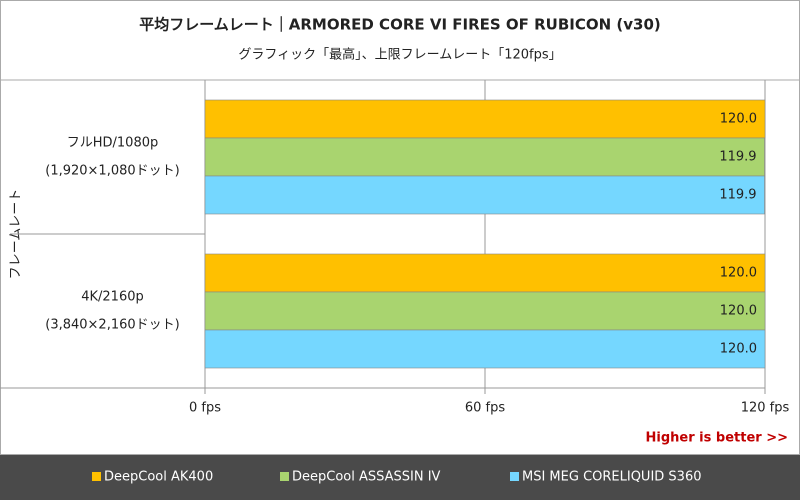  Describe the element at coordinates (612, 477) in the screenshot. I see `legend-label: MSI MEG CORELIQUID S360` at that location.